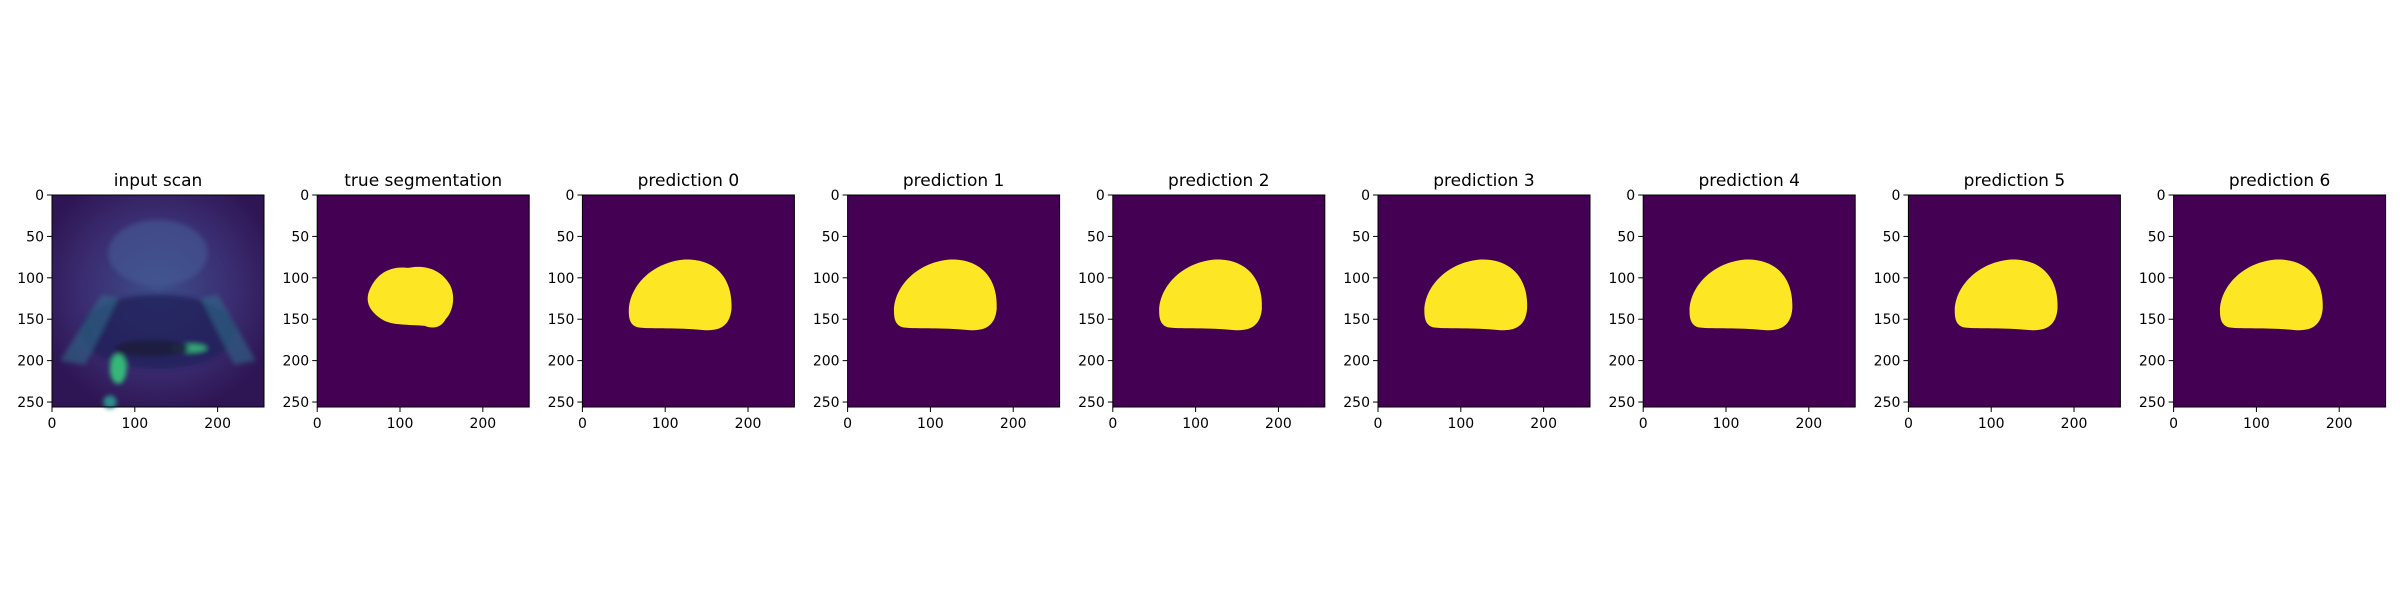 The height and width of the screenshot is (604, 2400). Describe the element at coordinates (2280, 181) in the screenshot. I see `panel-title: prediction 6` at that location.